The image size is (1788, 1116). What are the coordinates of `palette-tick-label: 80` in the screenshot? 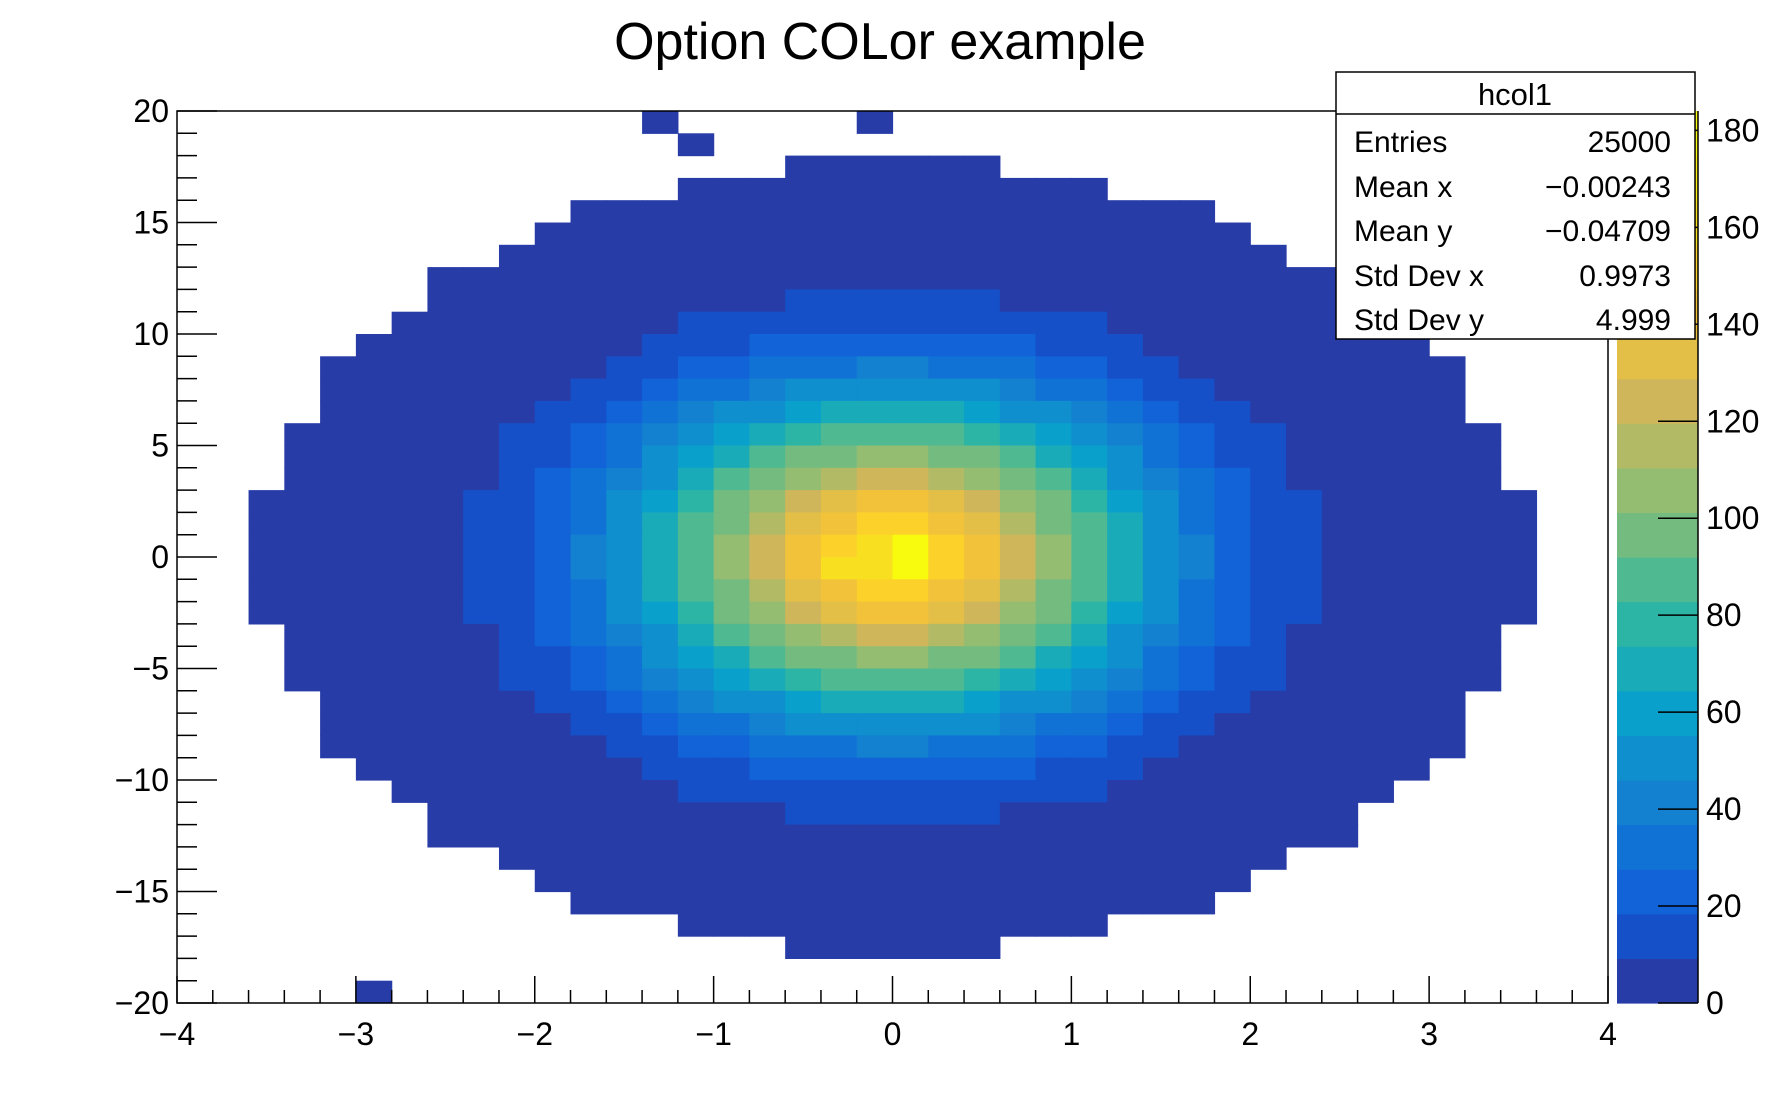 It's located at (1724, 615).